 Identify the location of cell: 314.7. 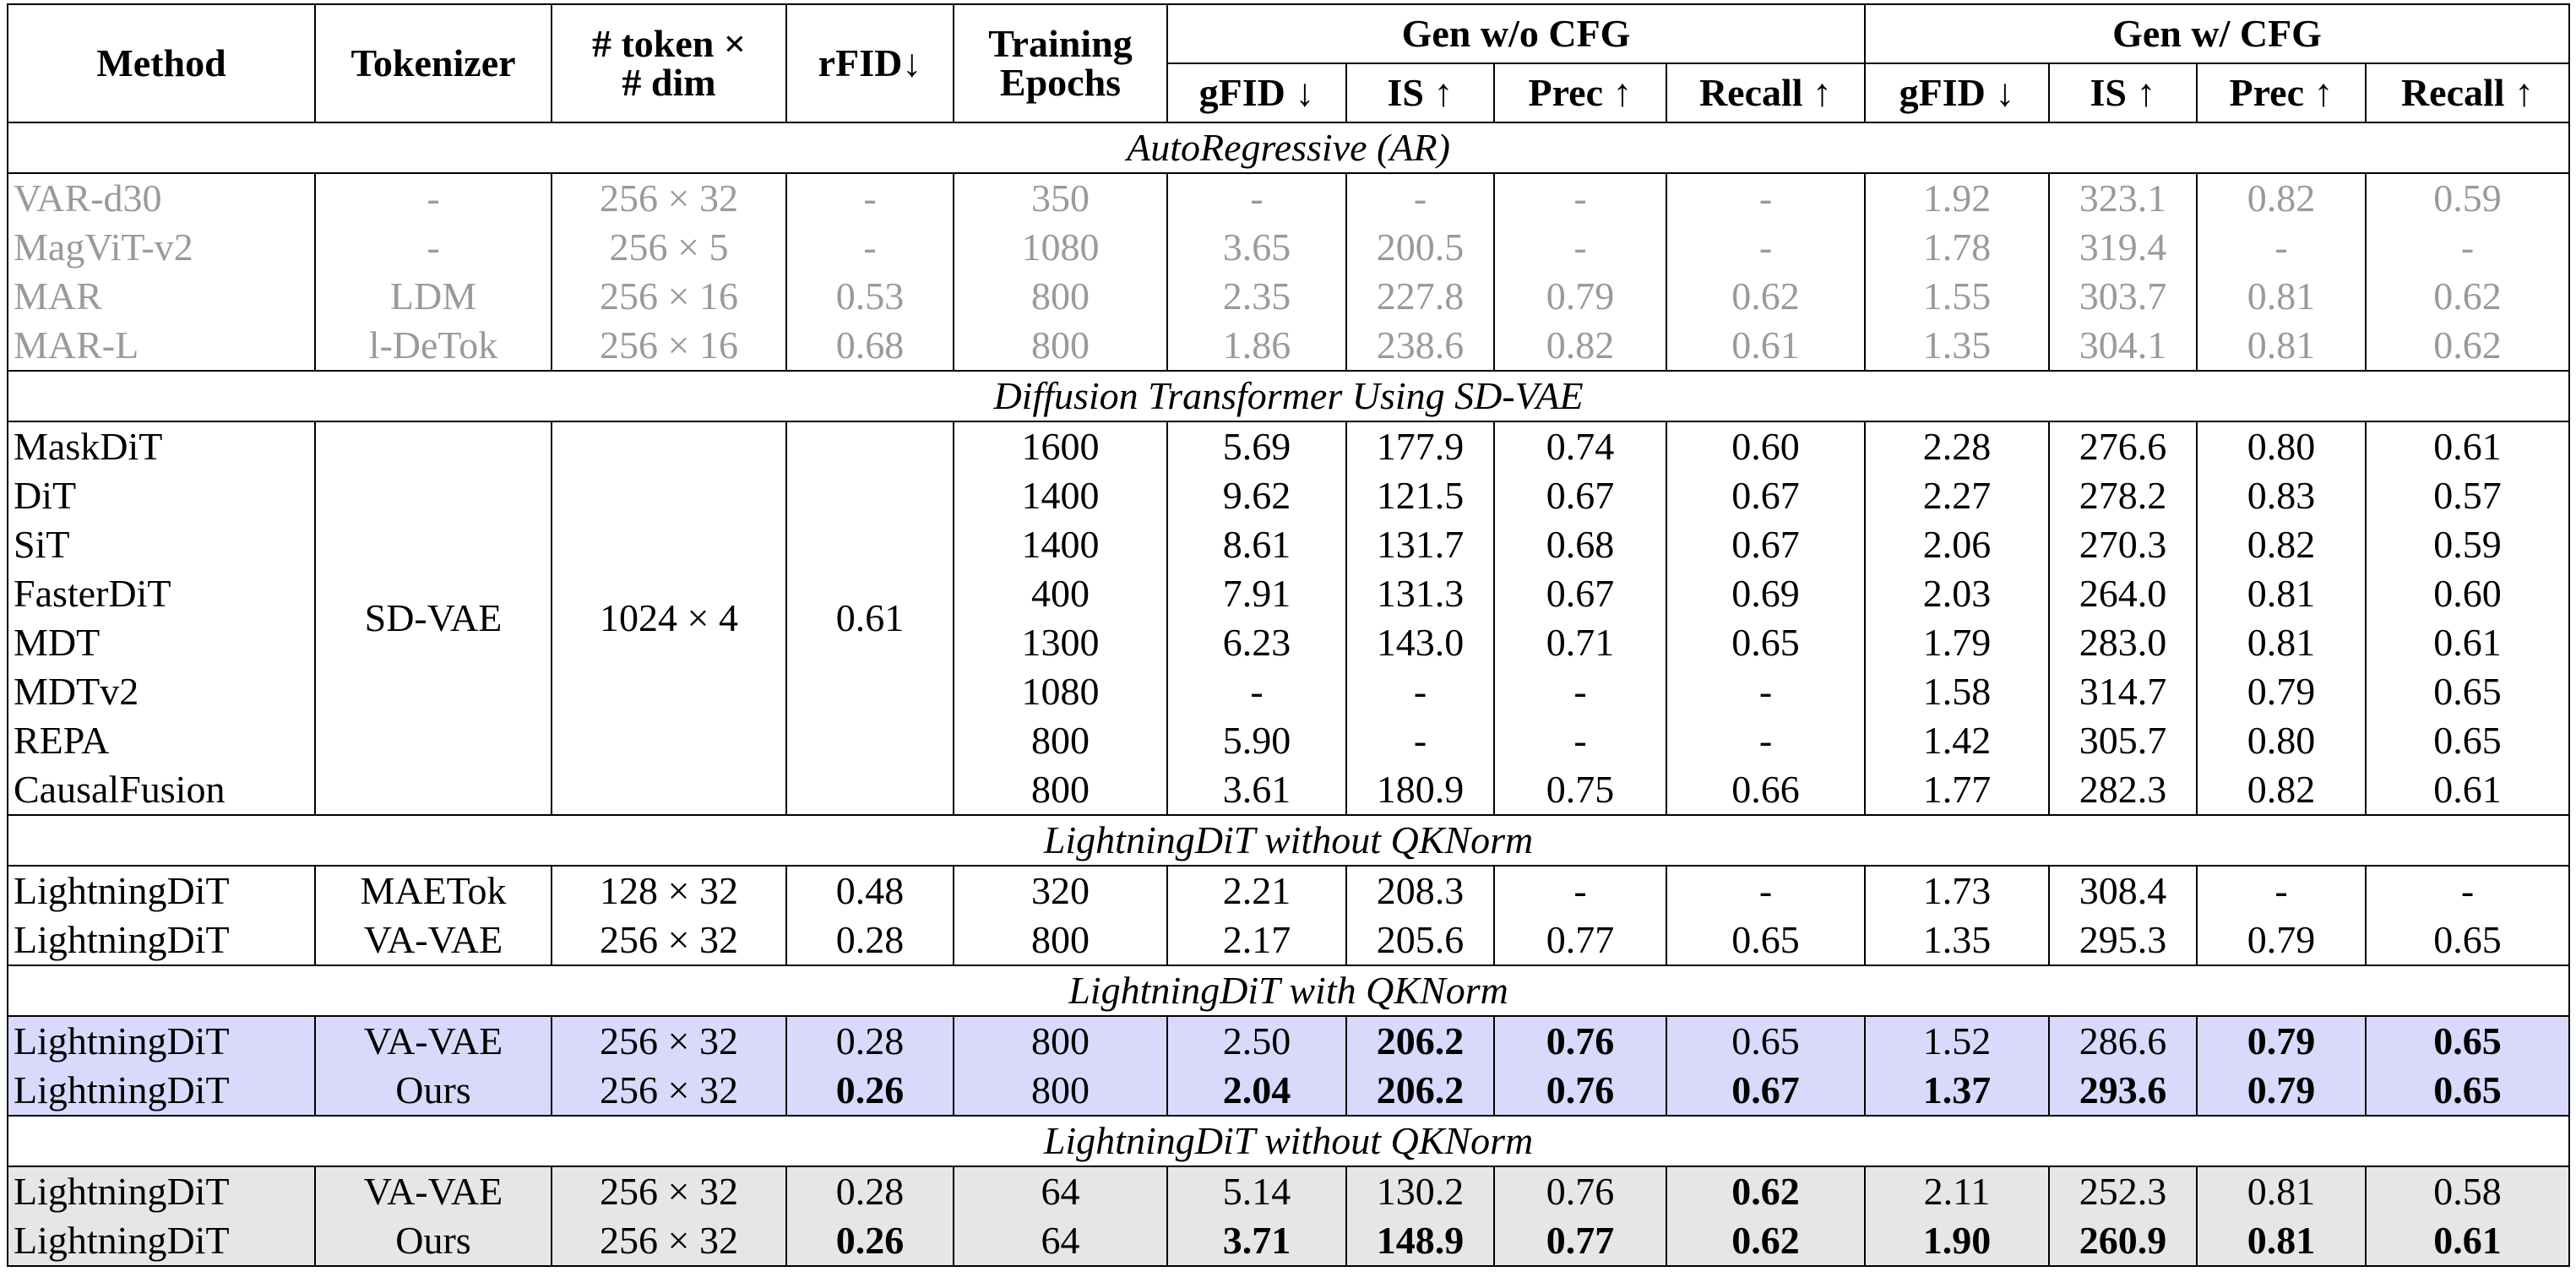
(2123, 691).